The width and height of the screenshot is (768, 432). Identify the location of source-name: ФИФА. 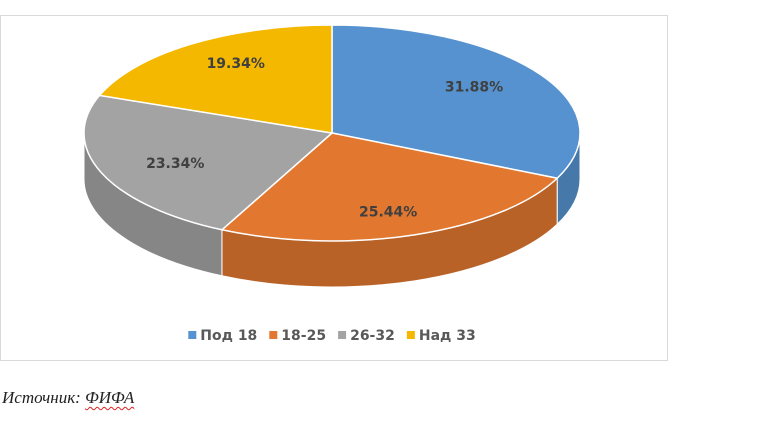
(110, 397).